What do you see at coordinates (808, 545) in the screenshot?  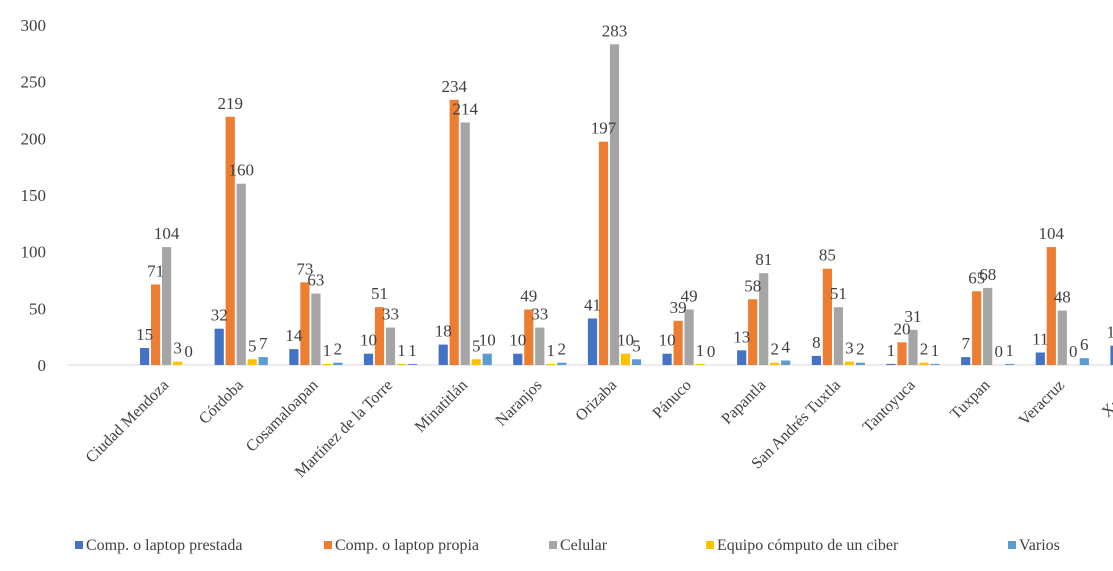 I see `legend-label-4: Equipo cómputo de un ciber` at bounding box center [808, 545].